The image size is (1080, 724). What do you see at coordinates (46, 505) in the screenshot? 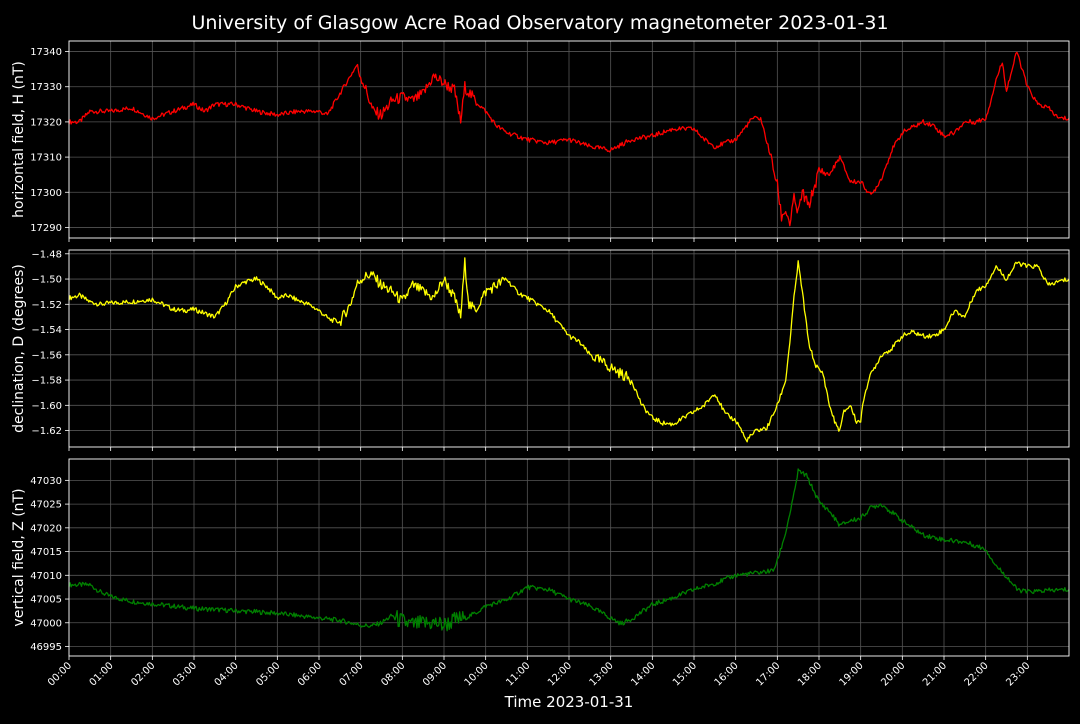
I see `y-tick-label: 47025` at bounding box center [46, 505].